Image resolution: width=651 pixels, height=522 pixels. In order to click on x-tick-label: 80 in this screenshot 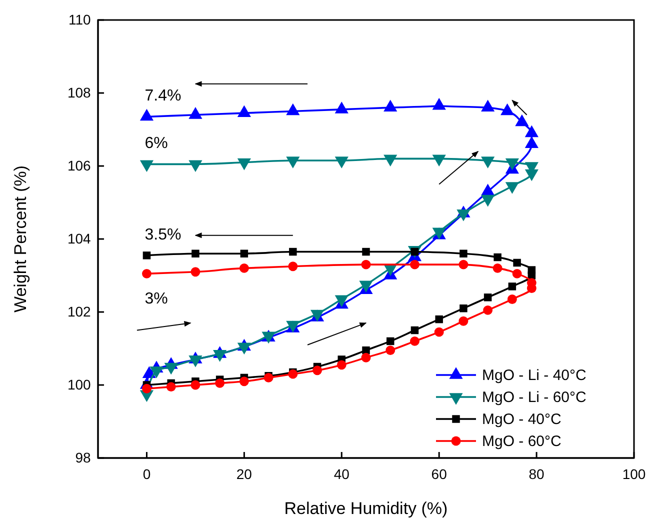, I will do `click(536, 474)`.